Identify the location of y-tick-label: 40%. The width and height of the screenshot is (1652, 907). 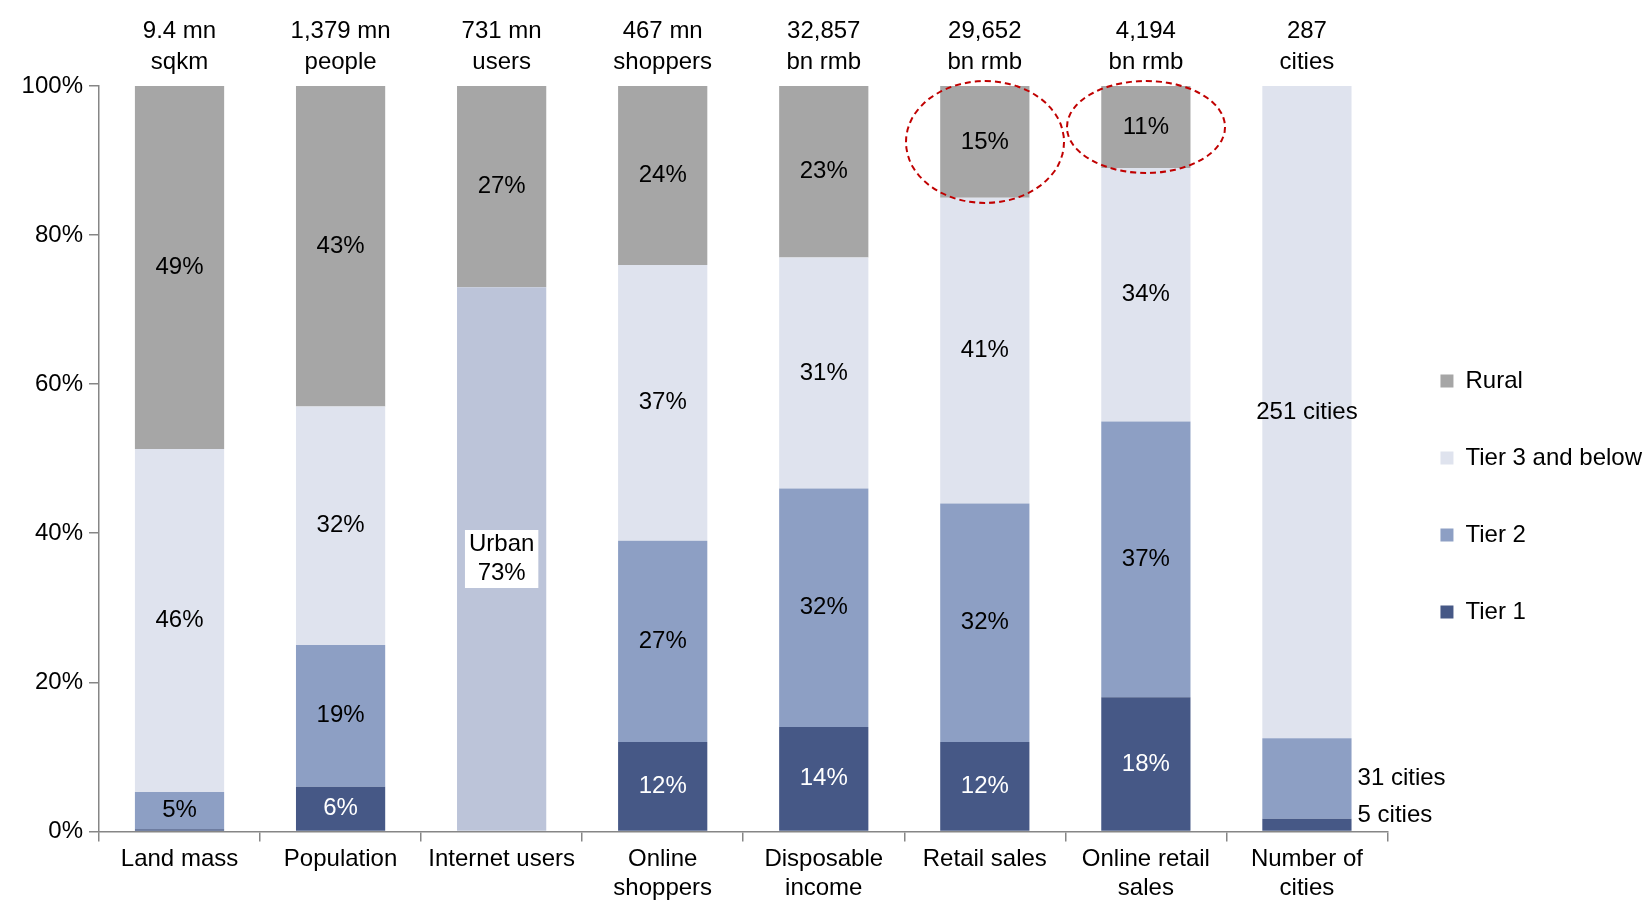
(58, 531).